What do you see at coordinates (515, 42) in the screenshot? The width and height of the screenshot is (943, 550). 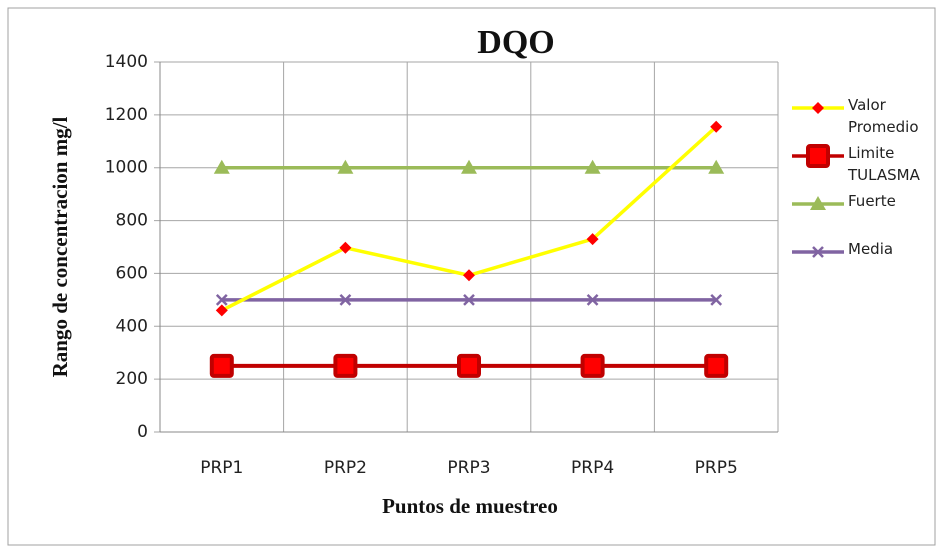 I see `chart-title: DQO` at bounding box center [515, 42].